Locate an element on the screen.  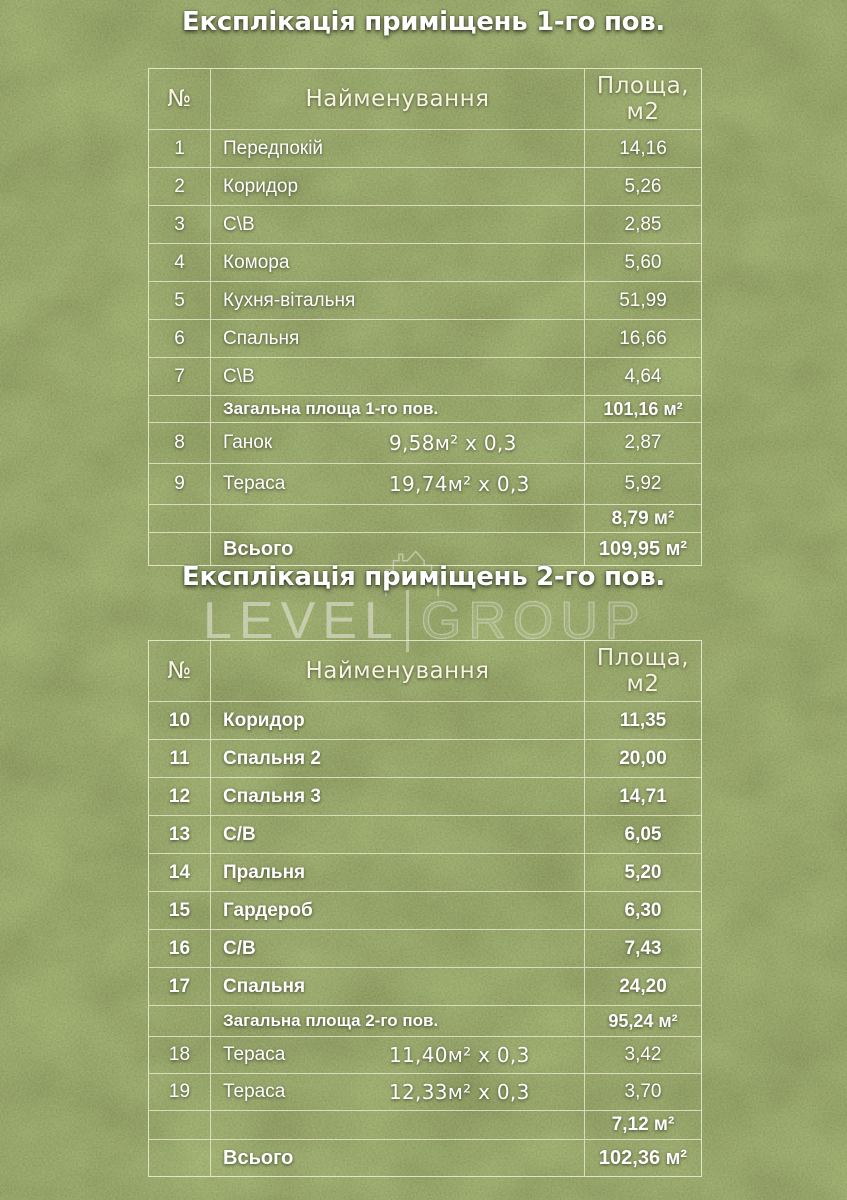
summary-label: Загальна площа 1-го пов. is located at coordinates (397, 409).